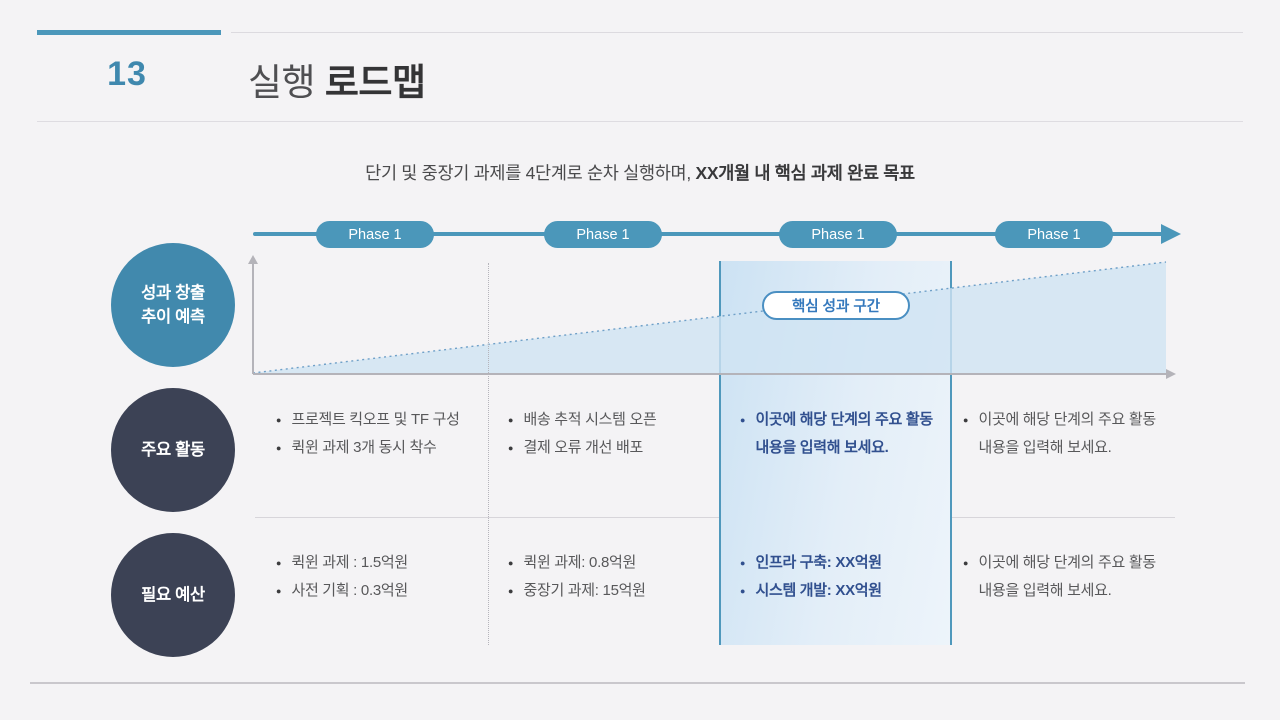 This screenshot has height=720, width=1280. I want to click on list-item: ● 인프라 구축: XX억원, so click(842, 563).